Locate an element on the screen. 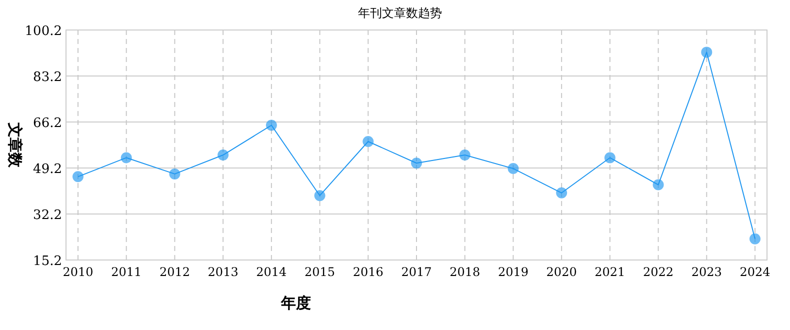 This screenshot has width=790, height=330. x-tick-label: 2014 is located at coordinates (272, 272).